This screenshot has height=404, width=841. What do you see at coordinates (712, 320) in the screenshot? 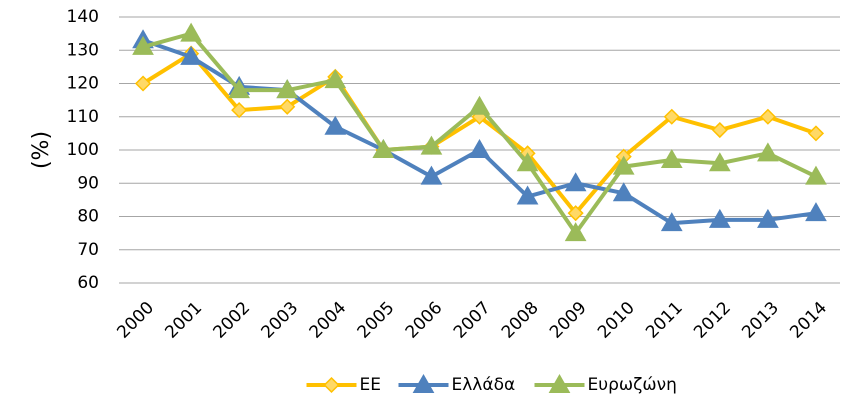
I see `x-tick-label: 2012` at bounding box center [712, 320].